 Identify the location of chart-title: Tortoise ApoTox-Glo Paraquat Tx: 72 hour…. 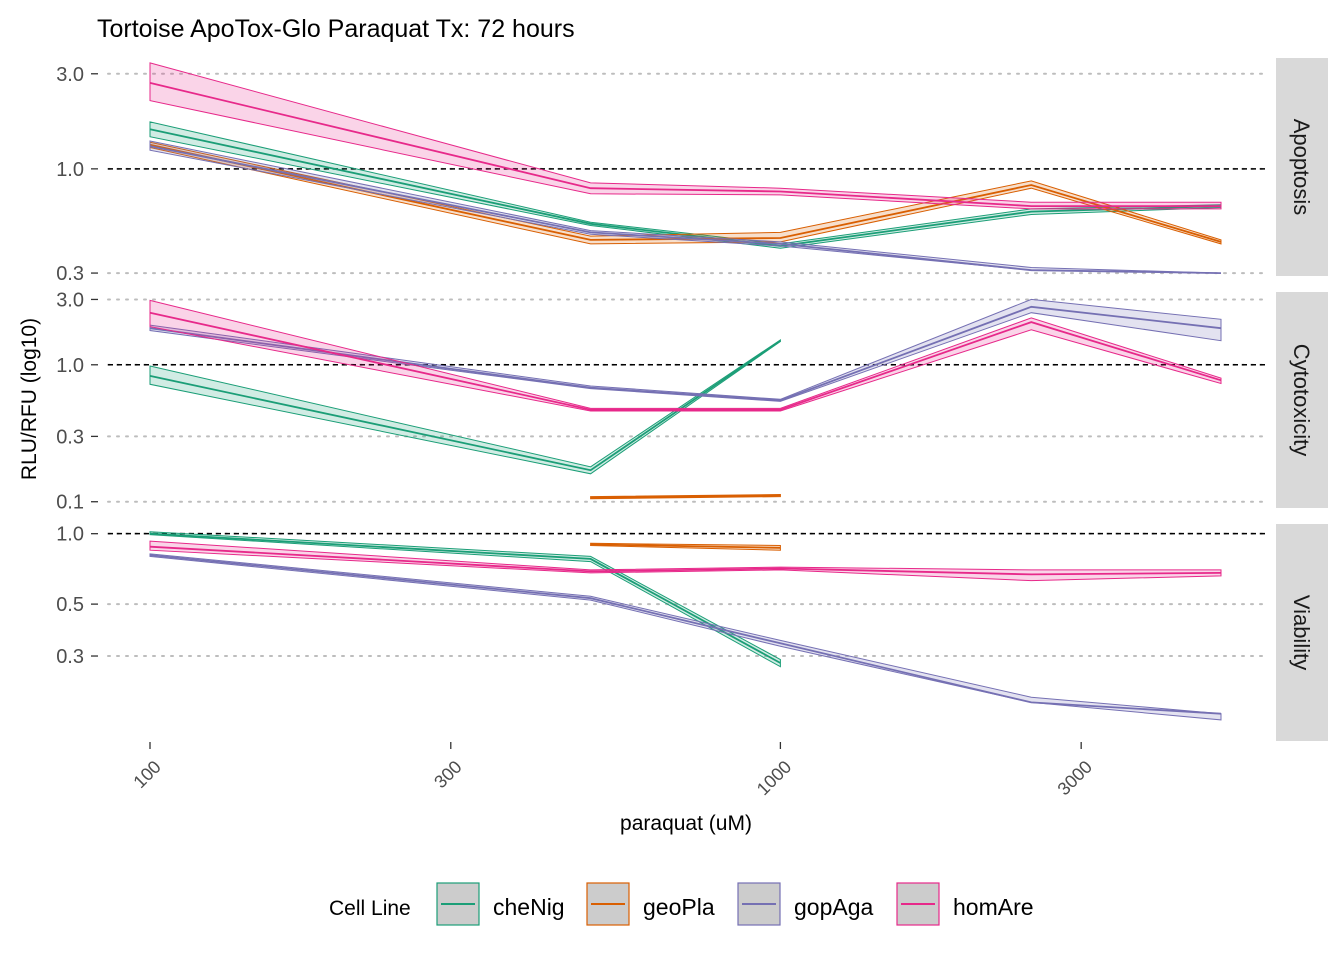
(336, 29).